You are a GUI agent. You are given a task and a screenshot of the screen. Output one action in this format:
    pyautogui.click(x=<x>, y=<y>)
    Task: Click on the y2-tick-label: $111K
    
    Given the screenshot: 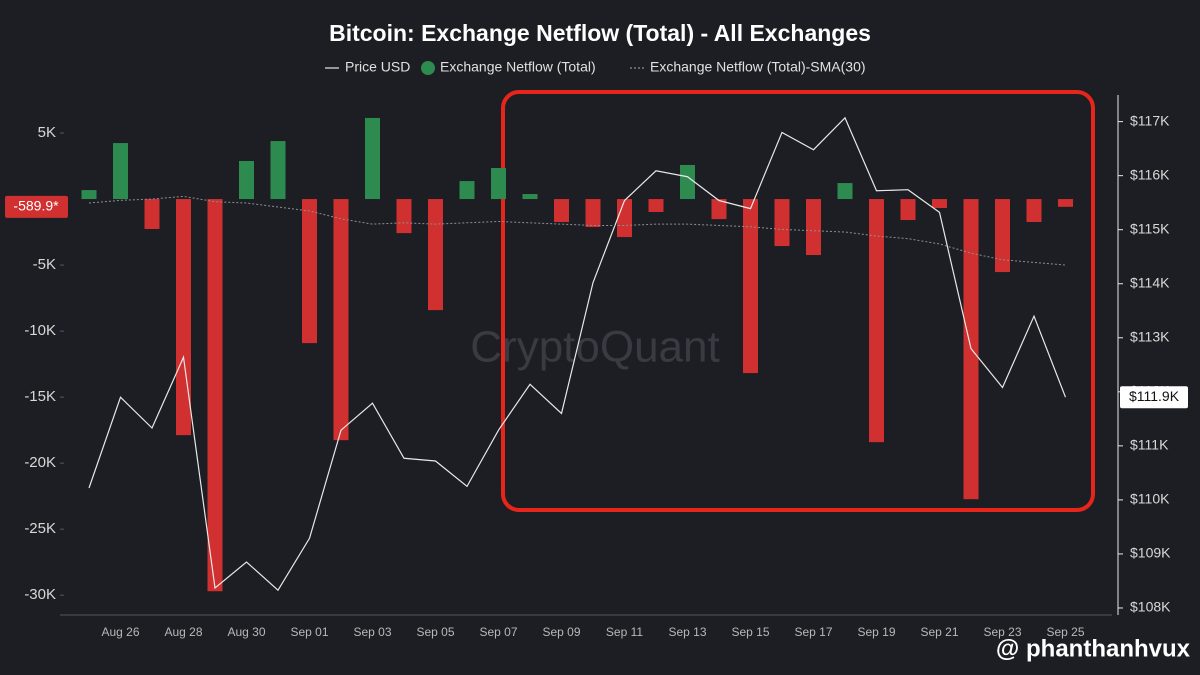 What is the action you would take?
    pyautogui.click(x=1149, y=445)
    